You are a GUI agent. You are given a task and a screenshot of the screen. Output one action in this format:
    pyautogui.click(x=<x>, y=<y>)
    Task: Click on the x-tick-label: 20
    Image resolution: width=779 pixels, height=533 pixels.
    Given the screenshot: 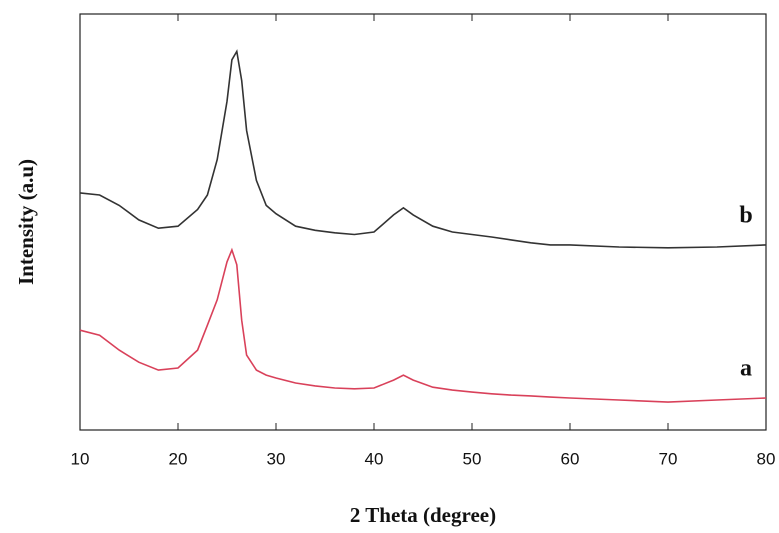 What is the action you would take?
    pyautogui.click(x=178, y=458)
    